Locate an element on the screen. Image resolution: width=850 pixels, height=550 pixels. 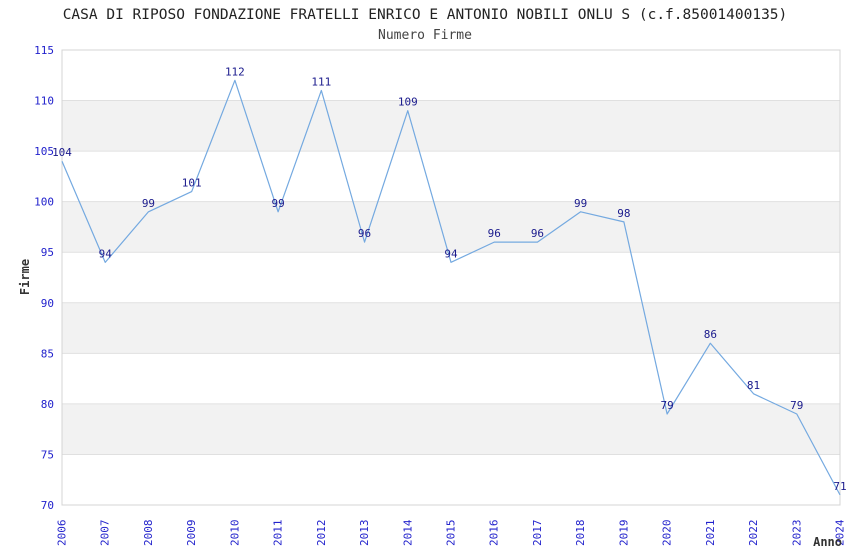
x-tick-label: 2018 is located at coordinates (580, 533).